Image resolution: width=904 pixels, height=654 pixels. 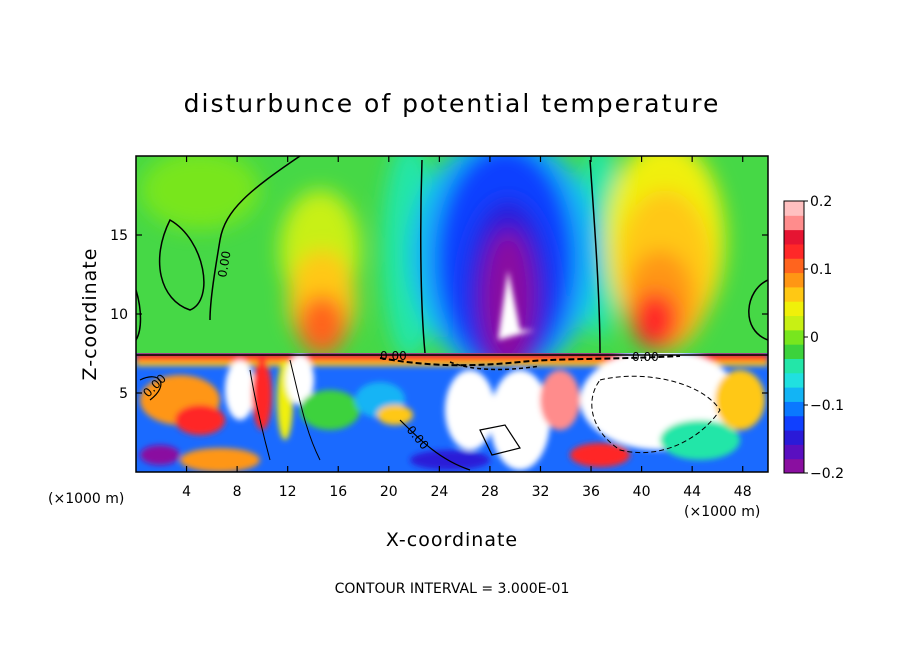 What do you see at coordinates (814, 338) in the screenshot?
I see `colorbar-tick-label: 0` at bounding box center [814, 338].